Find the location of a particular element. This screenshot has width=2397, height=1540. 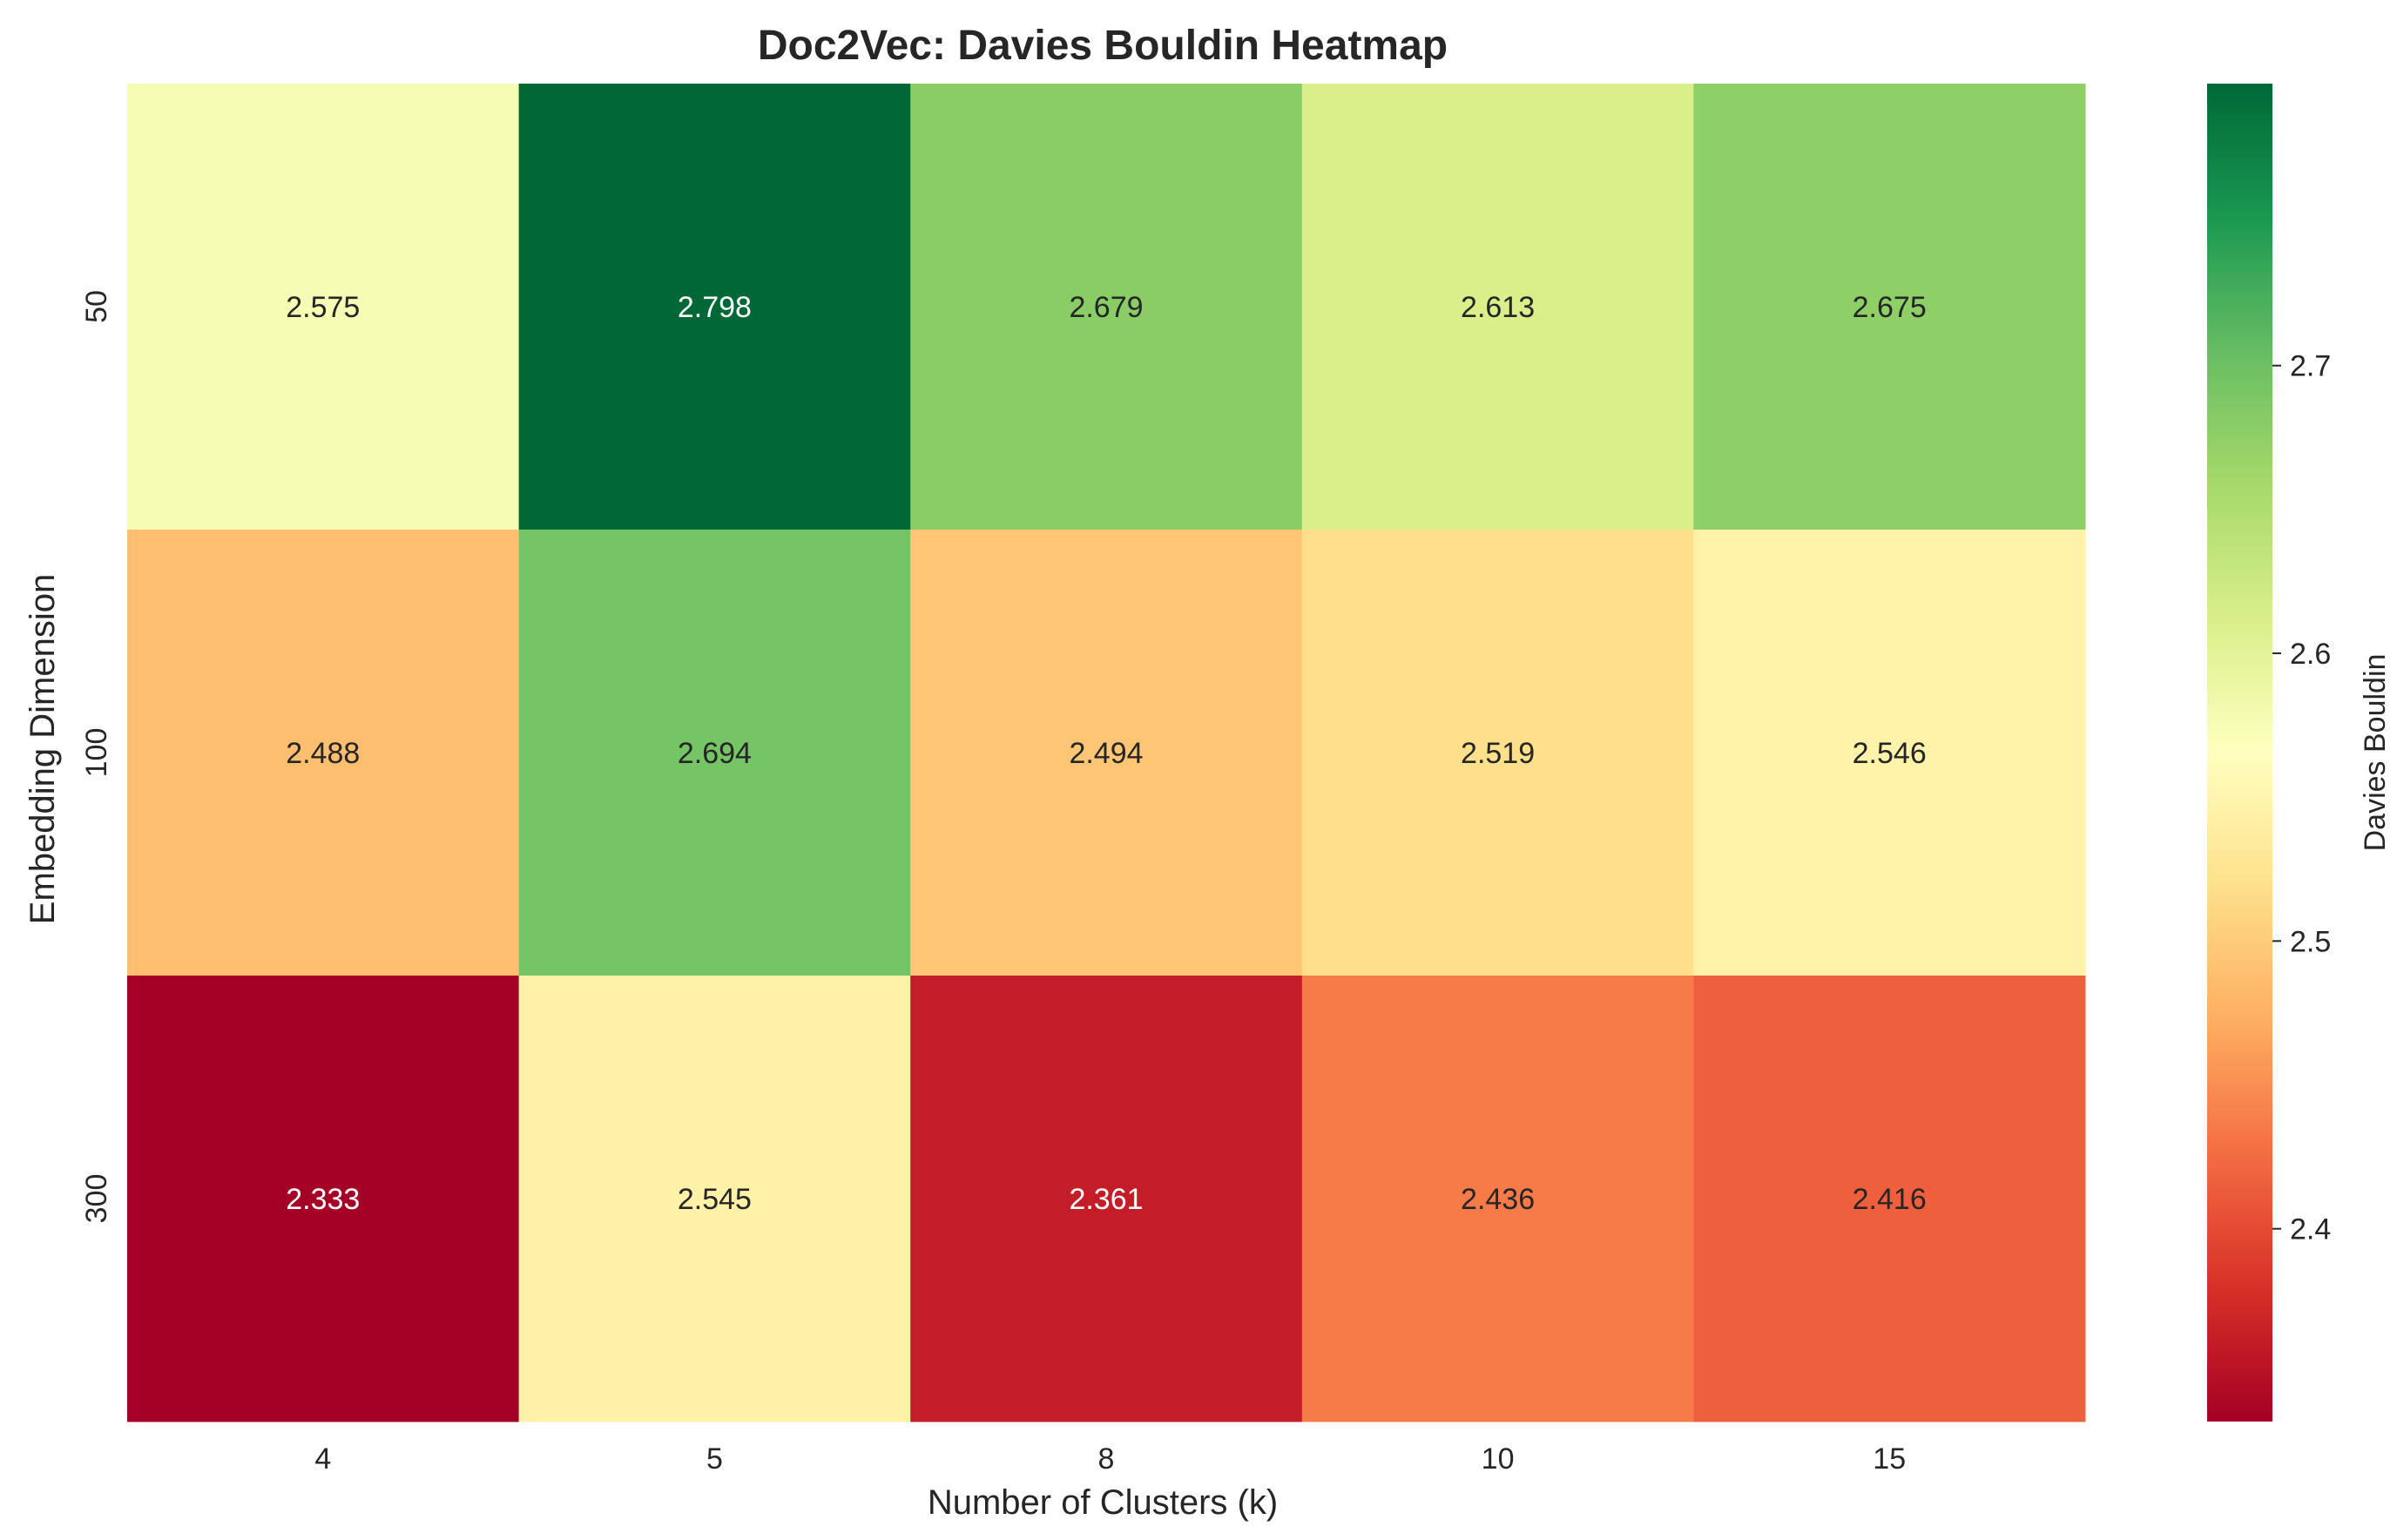

cell-value-label: 2.798 is located at coordinates (715, 307).